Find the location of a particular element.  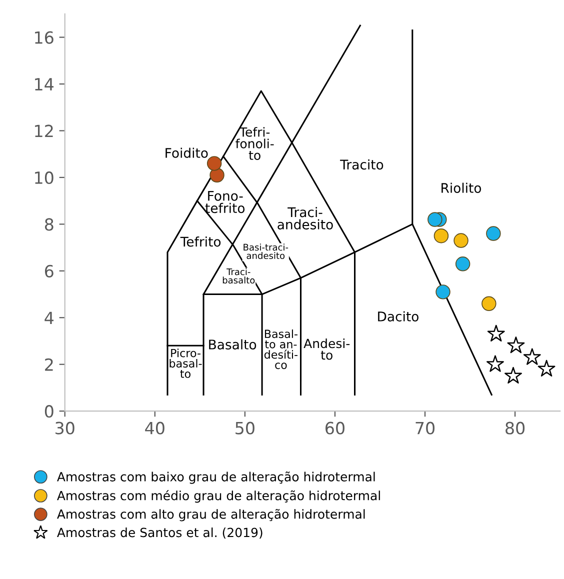

annotation: Basalto is located at coordinates (232, 344).